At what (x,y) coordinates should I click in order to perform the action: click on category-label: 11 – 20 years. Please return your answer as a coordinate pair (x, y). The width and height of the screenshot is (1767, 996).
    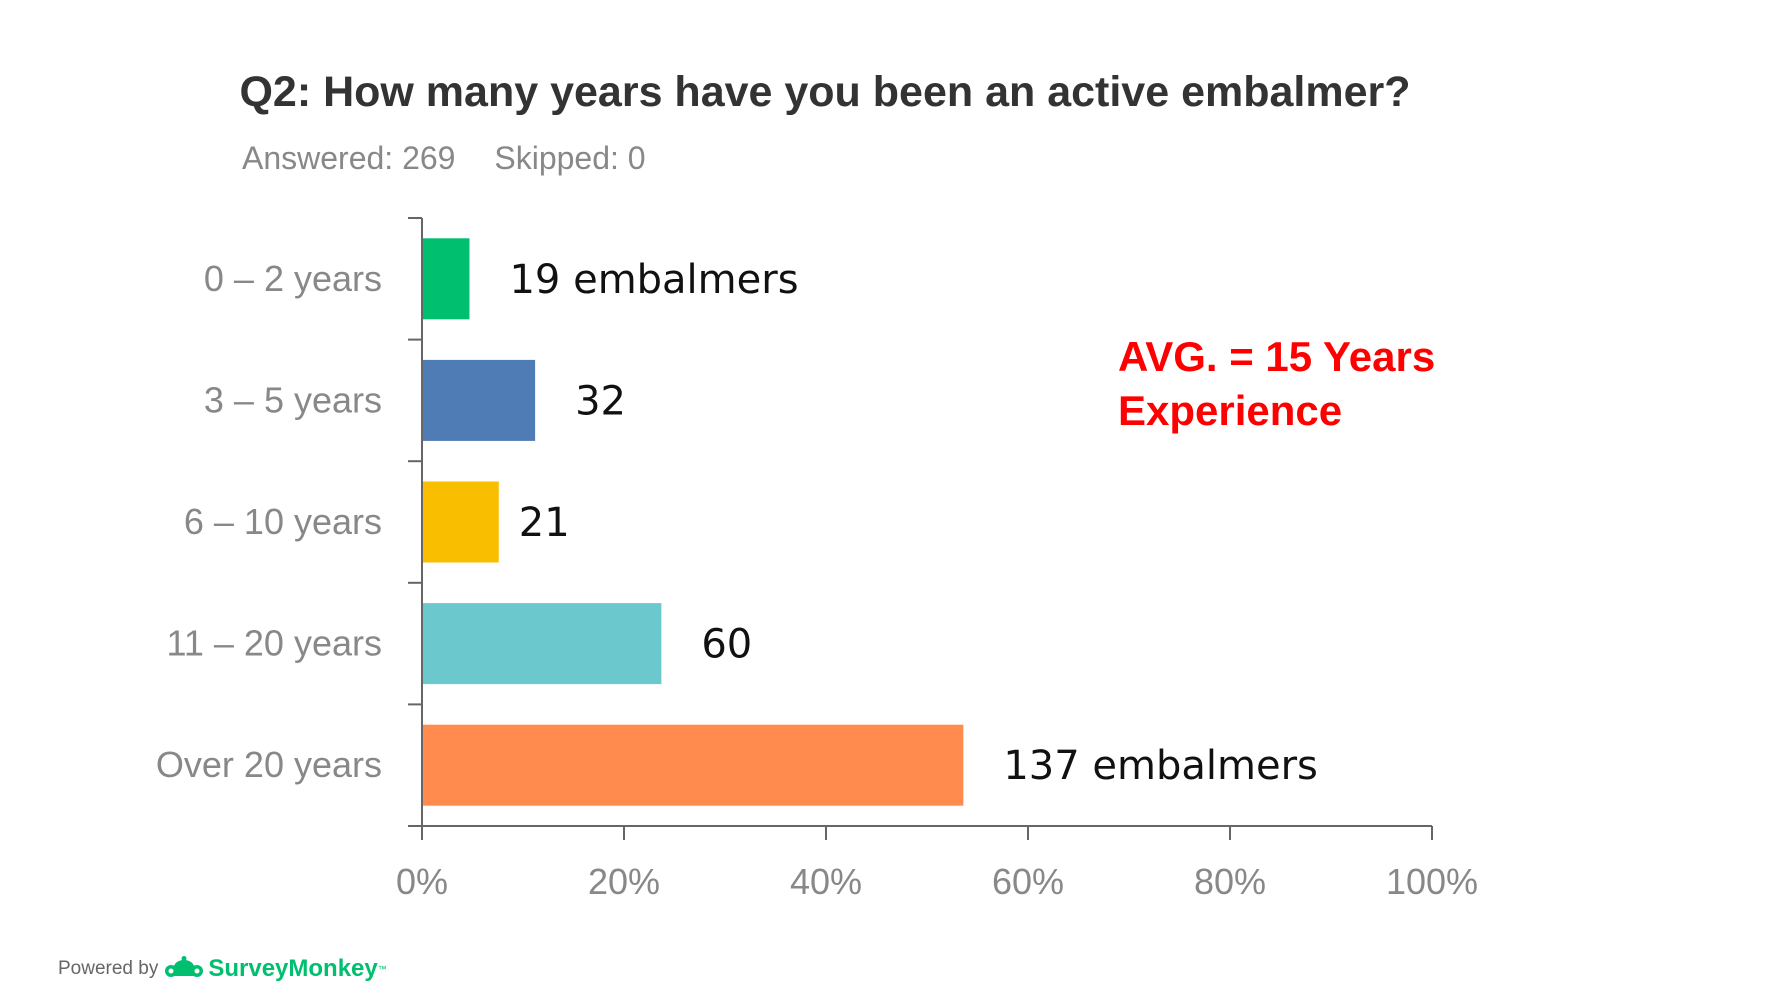
    Looking at the image, I should click on (274, 643).